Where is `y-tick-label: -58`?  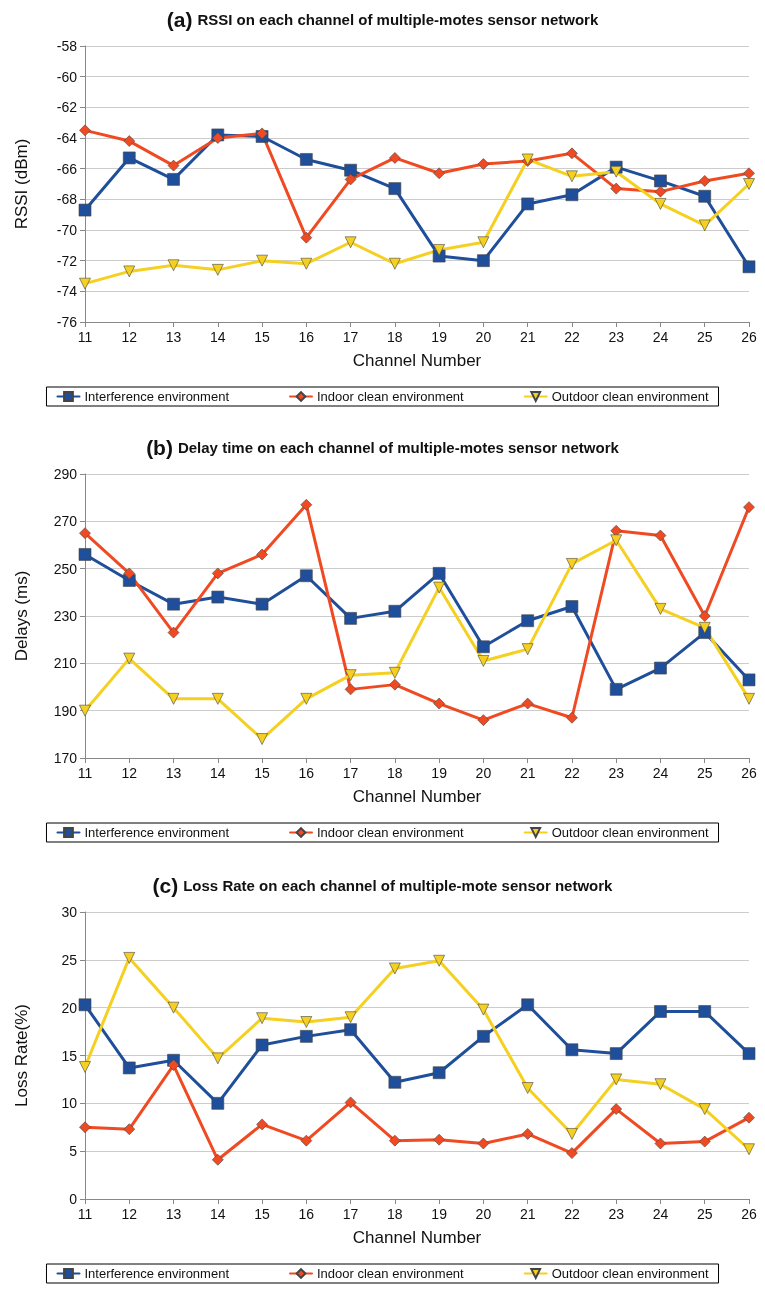 y-tick-label: -58 is located at coordinates (67, 46).